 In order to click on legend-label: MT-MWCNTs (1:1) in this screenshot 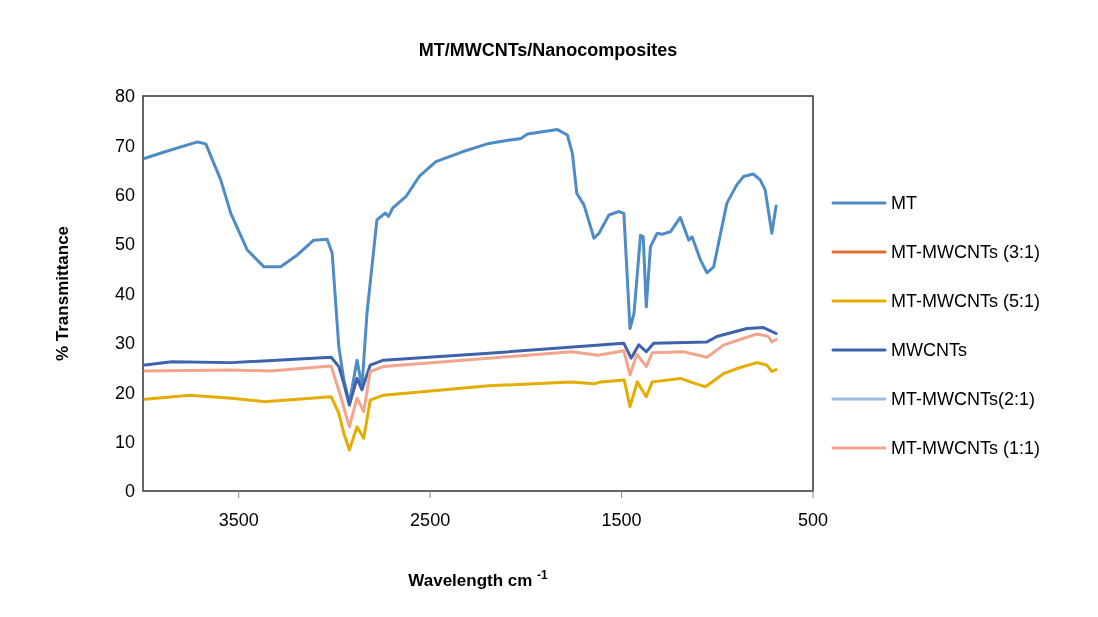, I will do `click(965, 448)`.